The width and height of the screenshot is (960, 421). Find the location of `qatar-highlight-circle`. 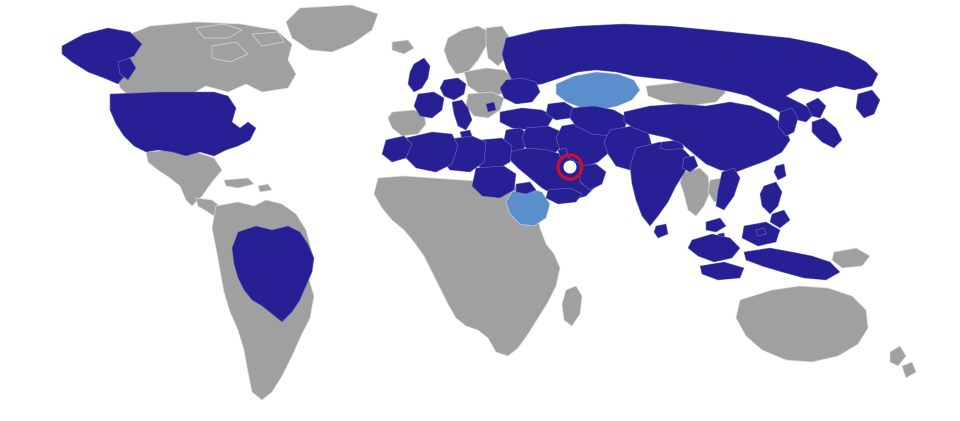

qatar-highlight-circle is located at coordinates (570, 167).